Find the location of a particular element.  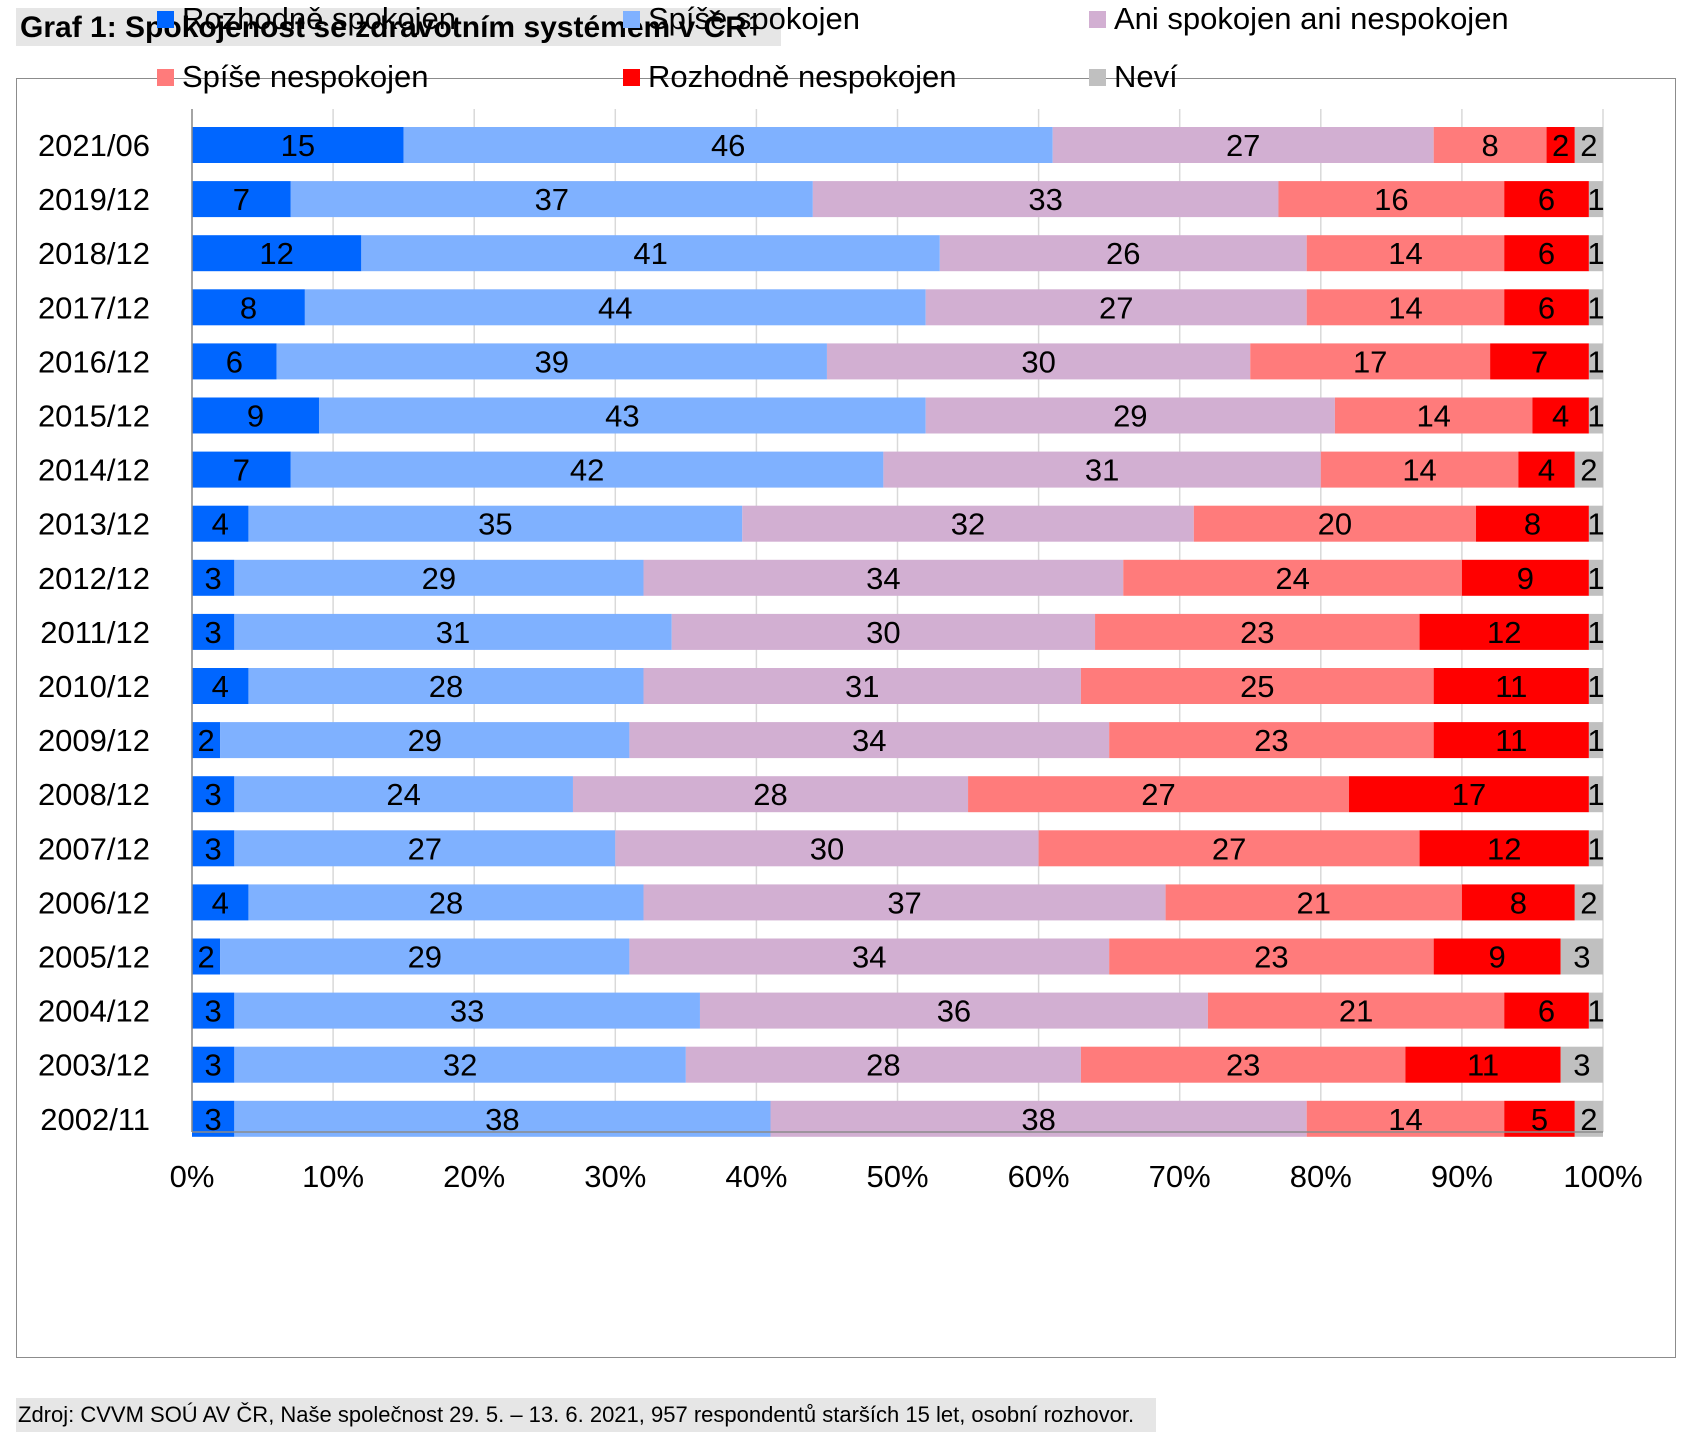

x-tick-label: 100% is located at coordinates (1602, 1176).